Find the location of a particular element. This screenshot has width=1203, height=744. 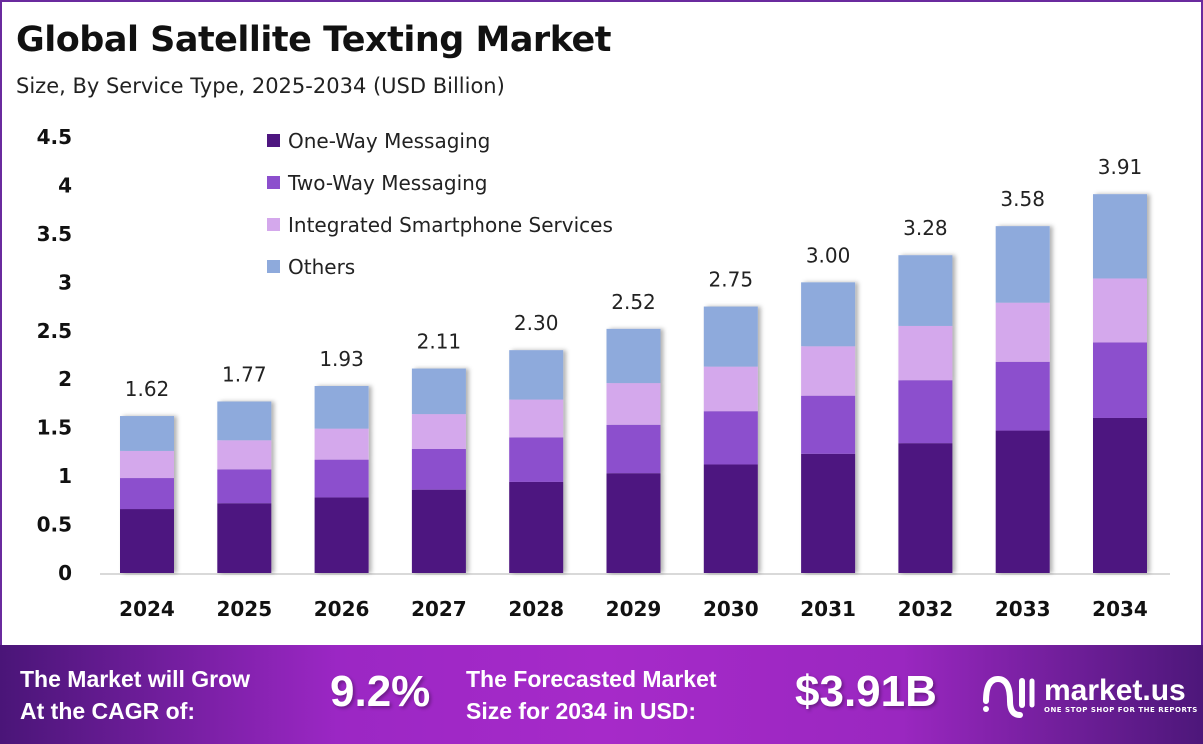

forecast-label-line2: Size for 2034 in USD: is located at coordinates (581, 711).